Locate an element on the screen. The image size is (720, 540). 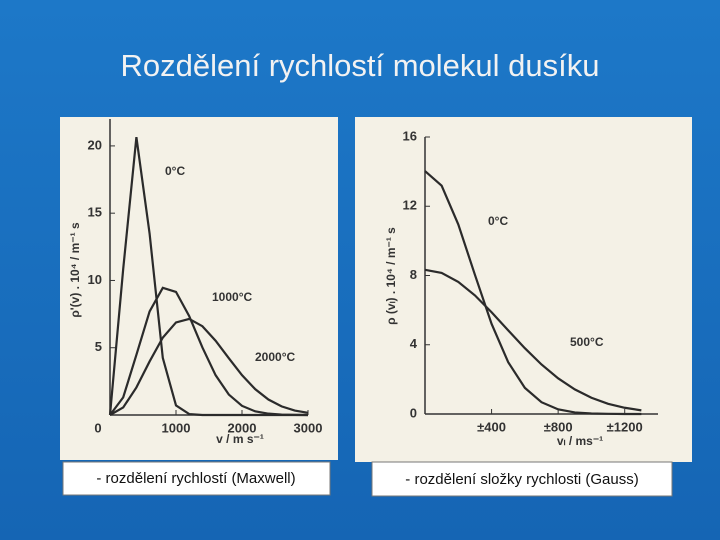
y-tick-label: 8 is located at coordinates (413, 274).